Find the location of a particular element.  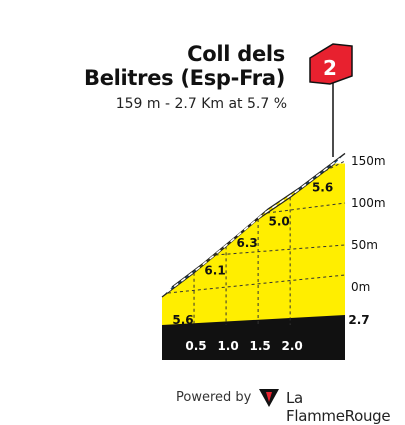

gradient-label: 6.3 is located at coordinates (246, 243).